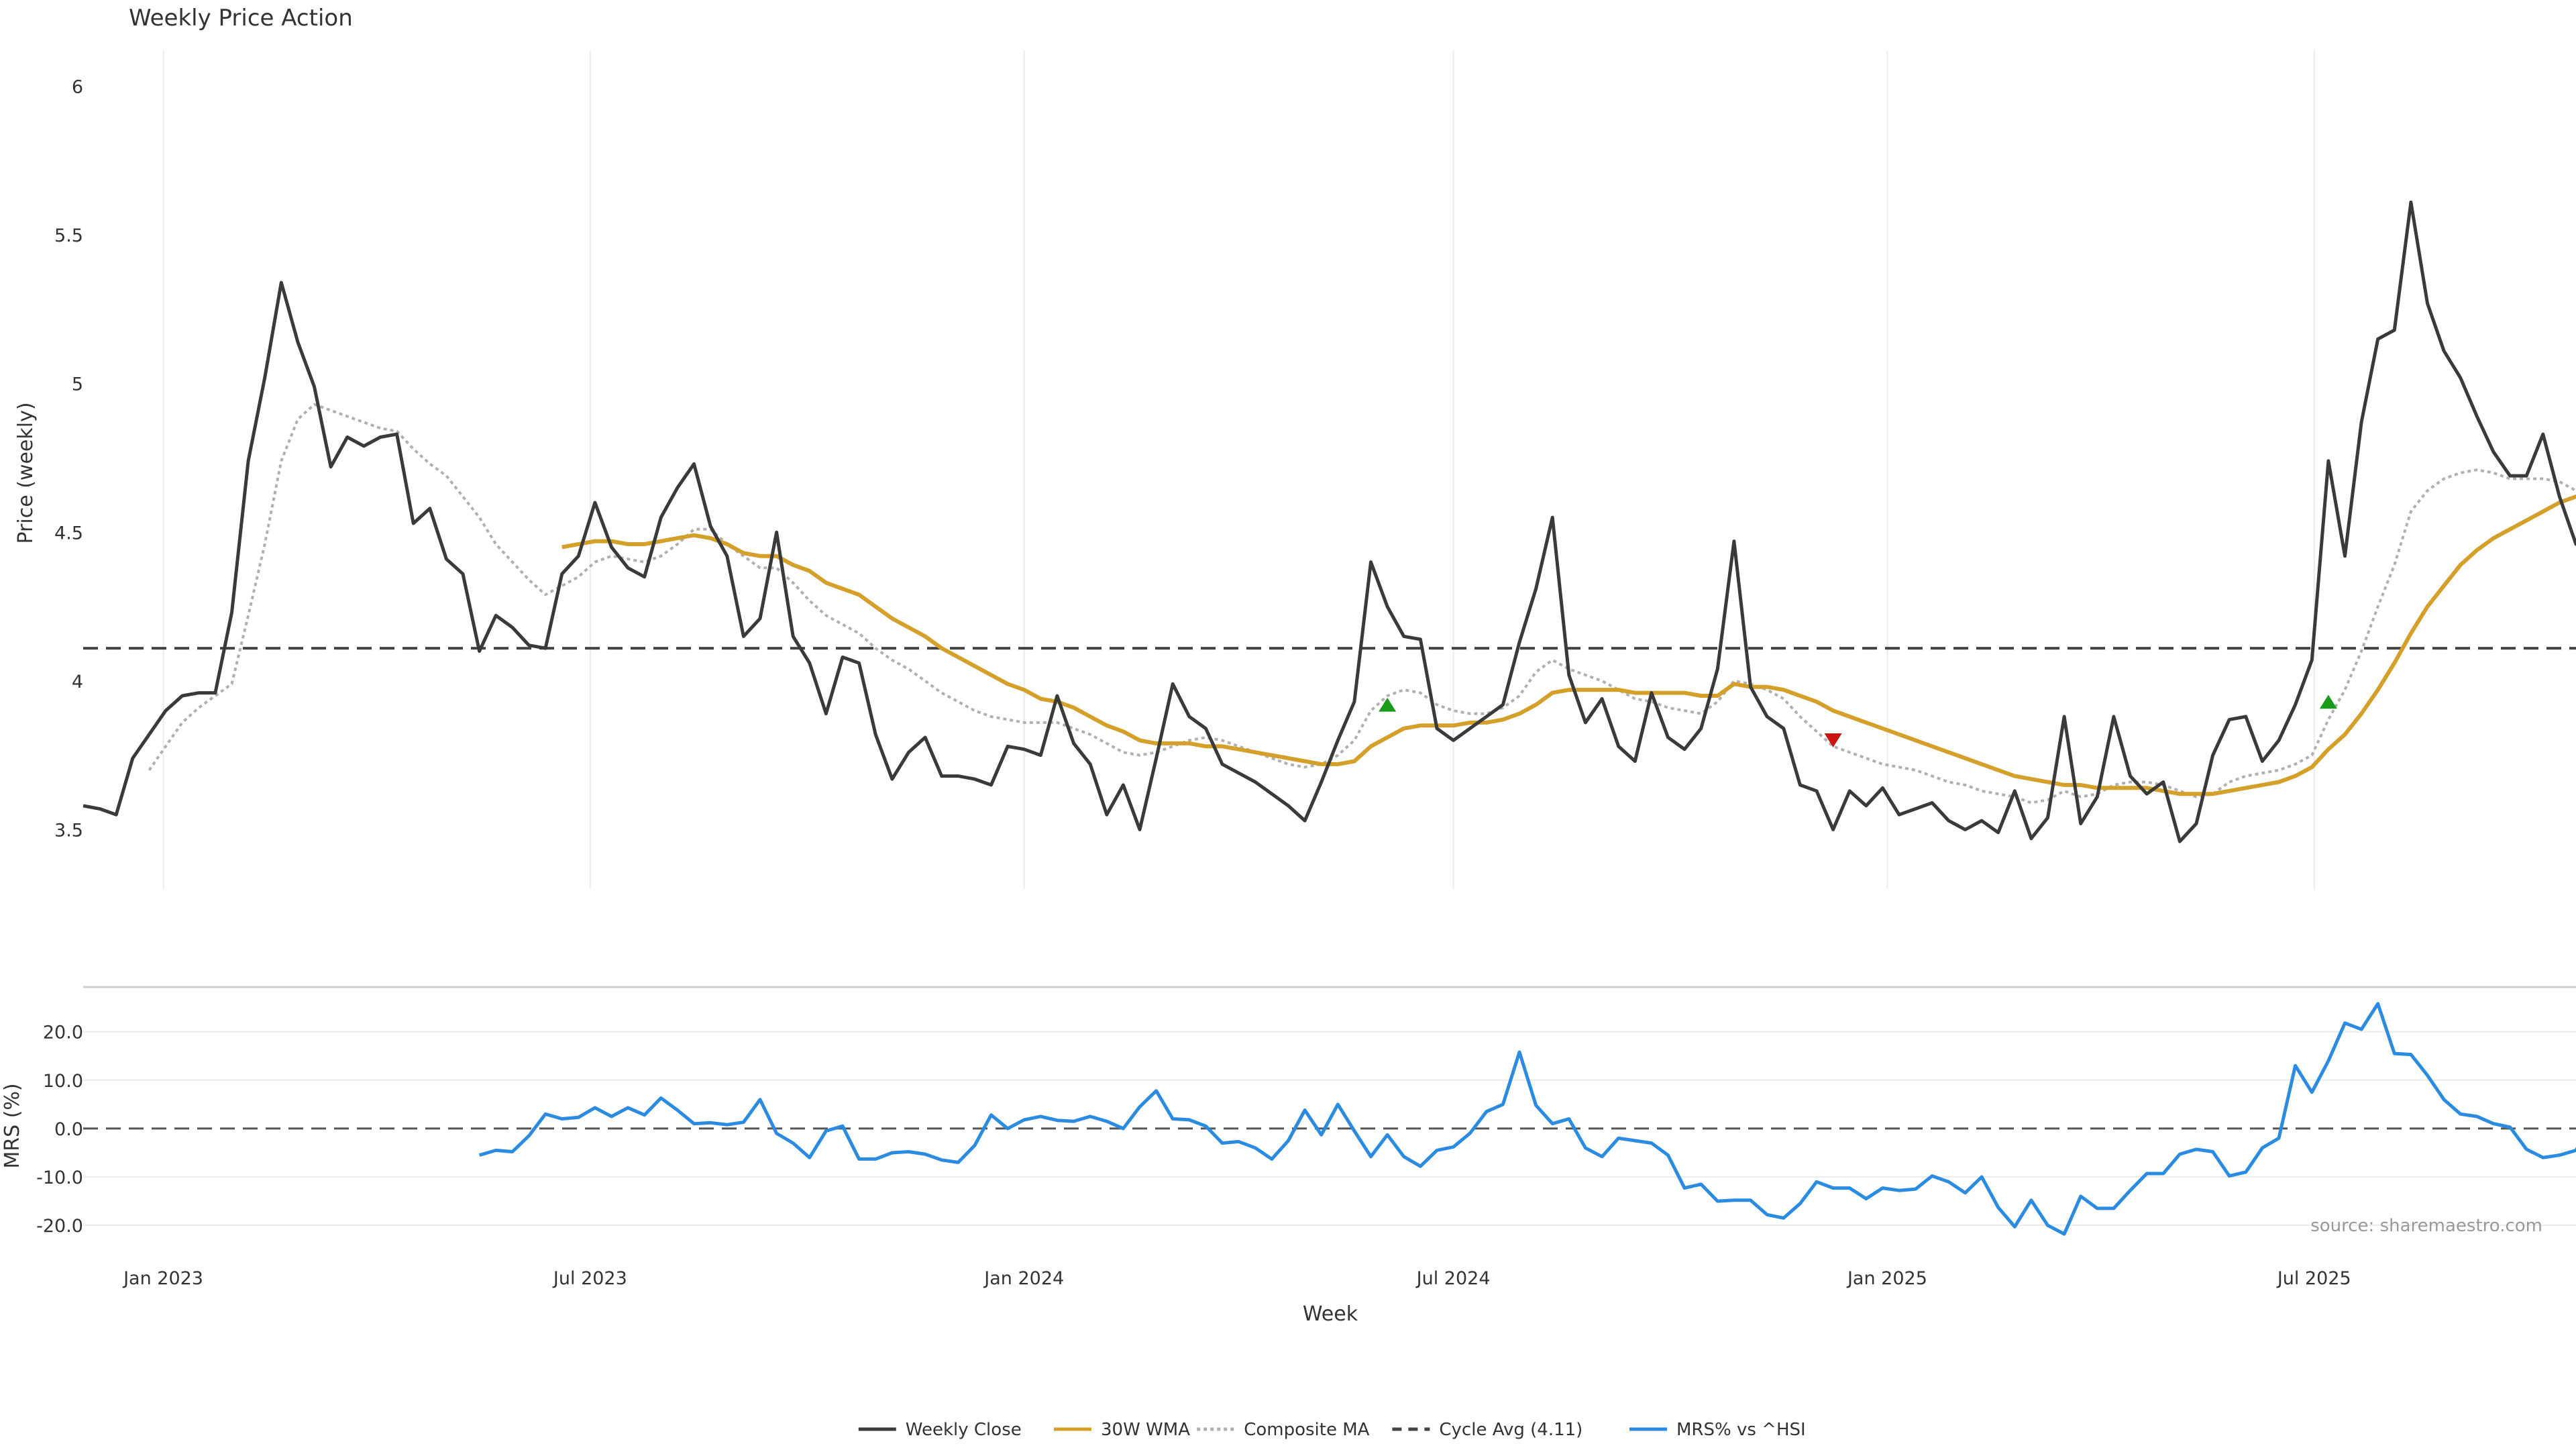  What do you see at coordinates (2313, 1279) in the screenshot?
I see `x-tick-label: Jul 2025` at bounding box center [2313, 1279].